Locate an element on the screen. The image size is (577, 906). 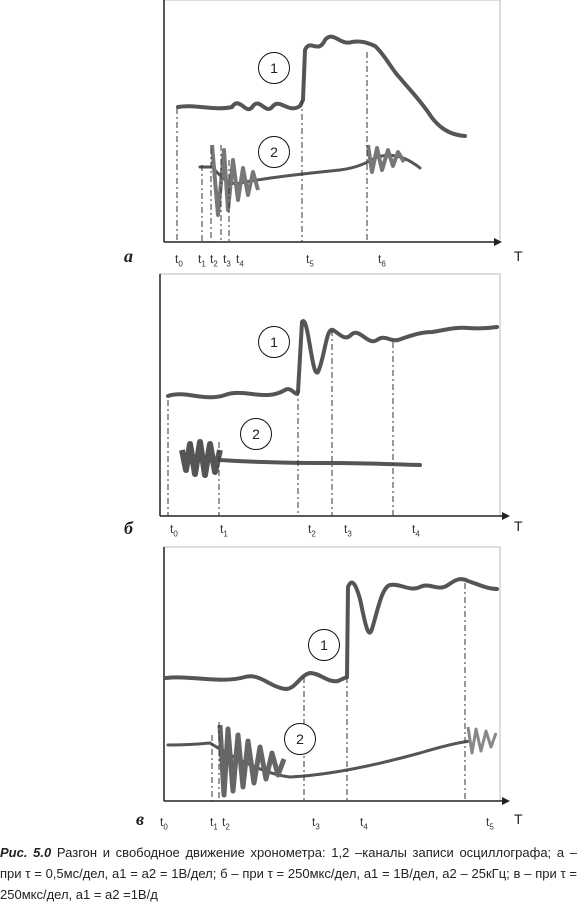
panel-letter: в is located at coordinates (140, 819).